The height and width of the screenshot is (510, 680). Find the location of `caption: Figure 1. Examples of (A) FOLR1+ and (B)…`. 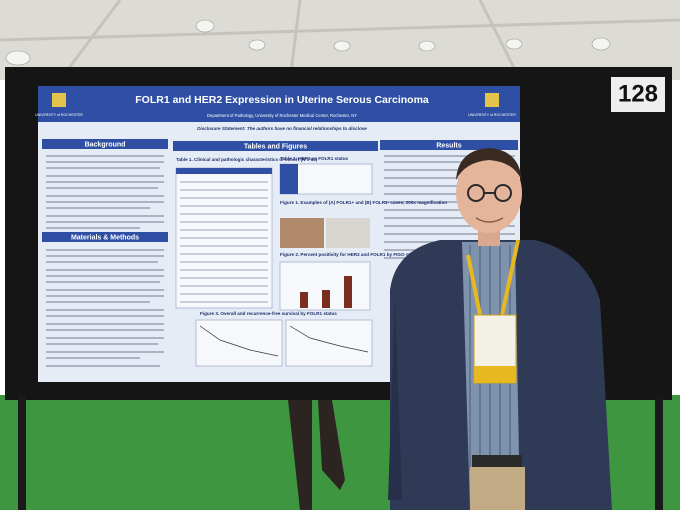

caption: Figure 1. Examples of (A) FOLR1+ and (B)… is located at coordinates (363, 202).